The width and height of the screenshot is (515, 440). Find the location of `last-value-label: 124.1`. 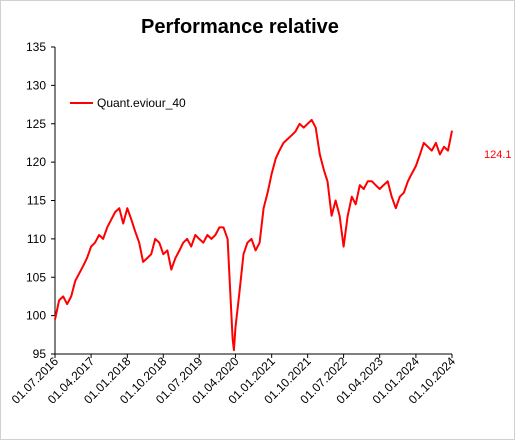

last-value-label: 124.1 is located at coordinates (498, 155).